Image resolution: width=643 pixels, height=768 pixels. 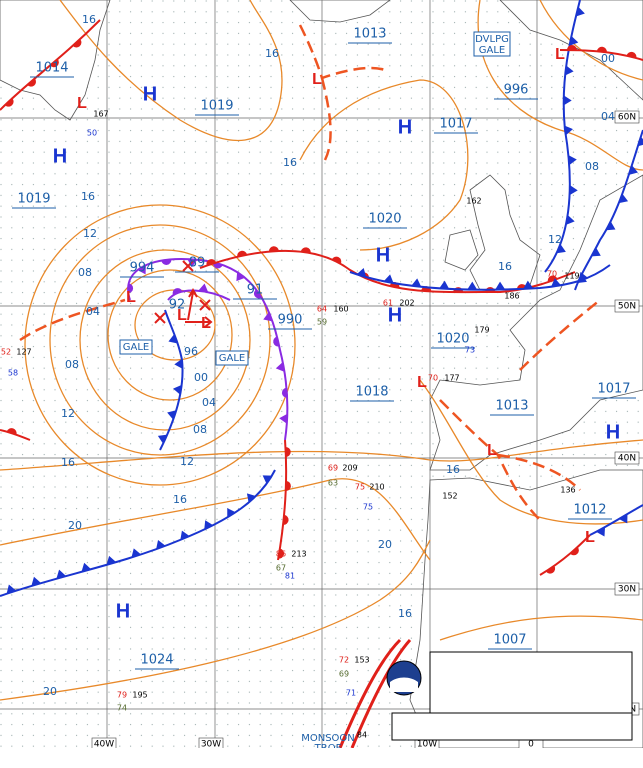 What do you see at coordinates (328, 738) in the screenshot?
I see `annotation: MONSOON` at bounding box center [328, 738].